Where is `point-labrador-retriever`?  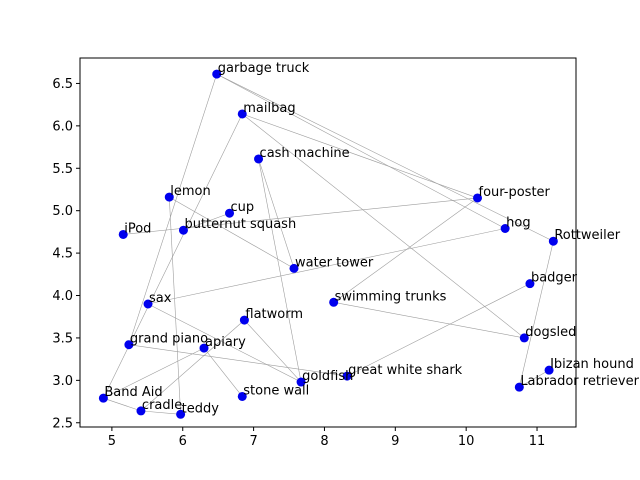
point-labrador-retriever is located at coordinates (519, 387).